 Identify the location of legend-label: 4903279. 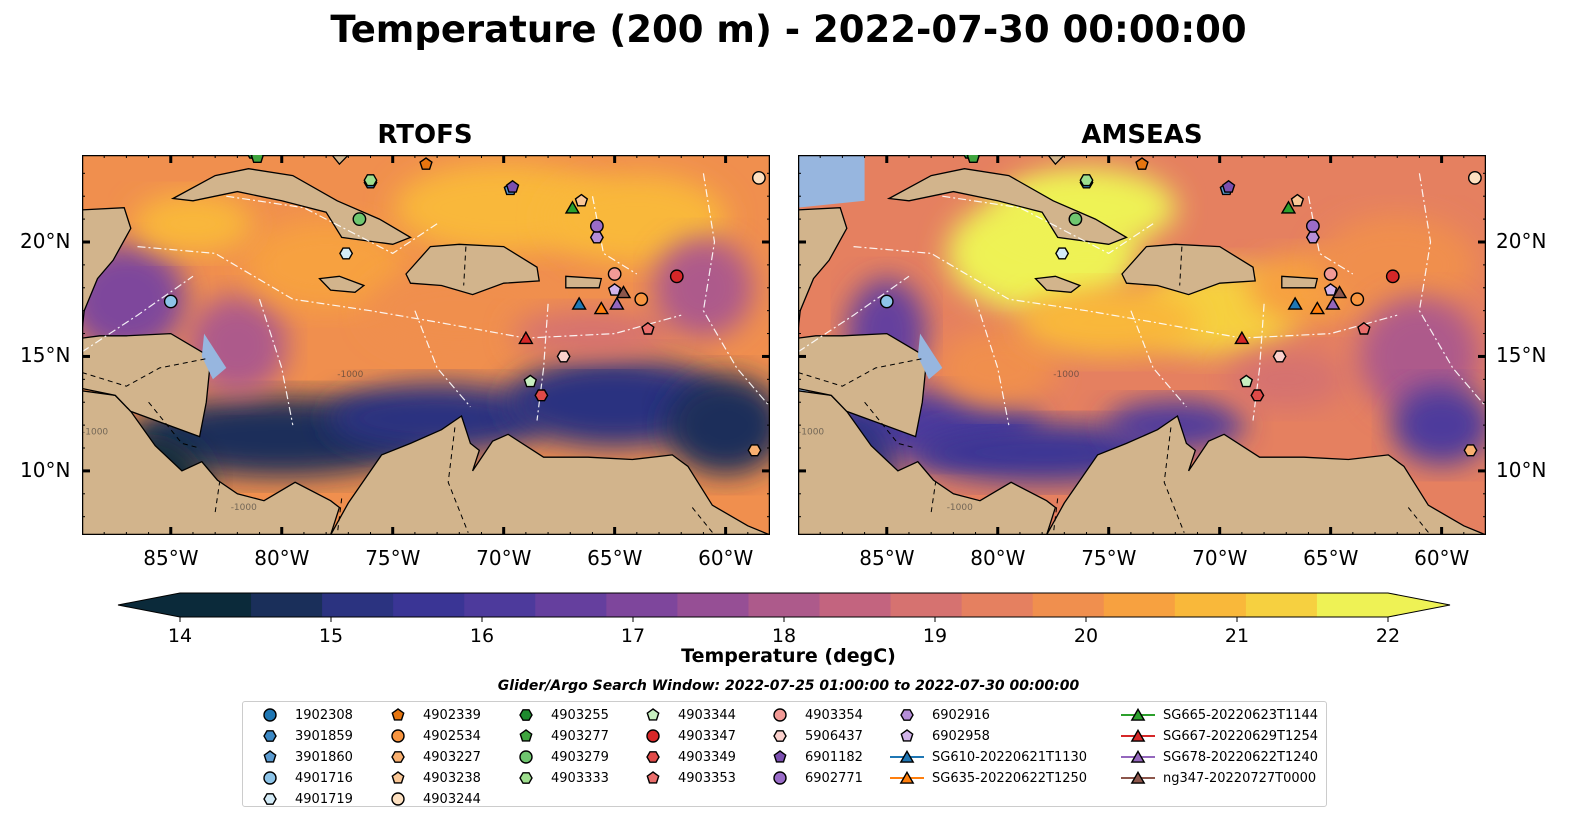
(580, 757).